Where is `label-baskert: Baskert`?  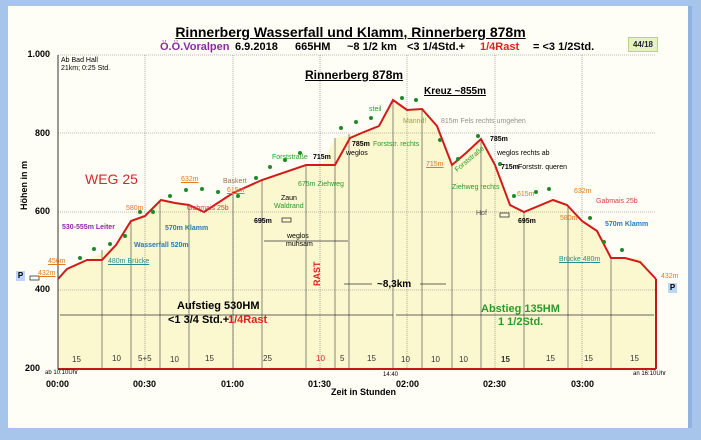 label-baskert: Baskert is located at coordinates (235, 181).